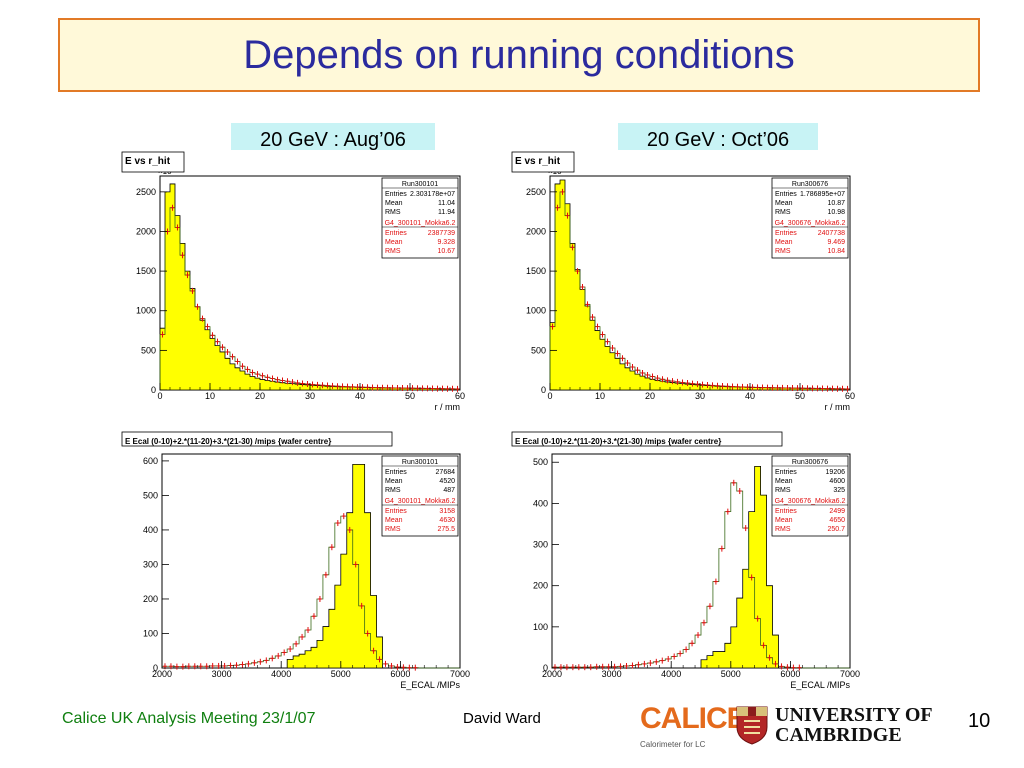 The width and height of the screenshot is (1024, 768). Describe the element at coordinates (552, 674) in the screenshot. I see `x-tick-label: 2000` at that location.